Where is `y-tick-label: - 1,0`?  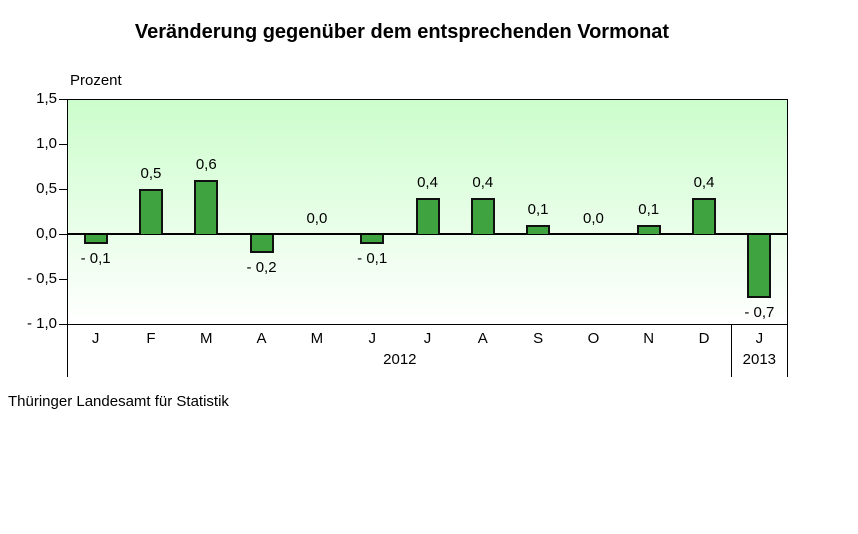
y-tick-label: - 1,0 is located at coordinates (41, 323).